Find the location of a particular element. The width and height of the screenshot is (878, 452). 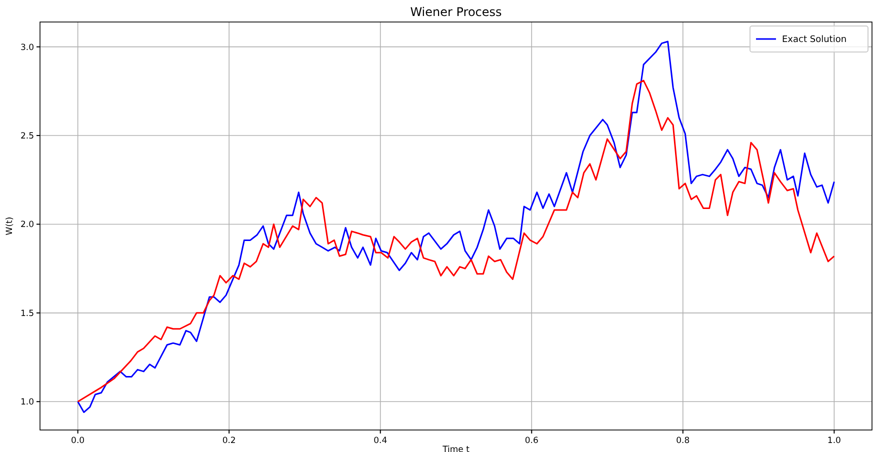

x-tick-label: 0.8 is located at coordinates (683, 441).